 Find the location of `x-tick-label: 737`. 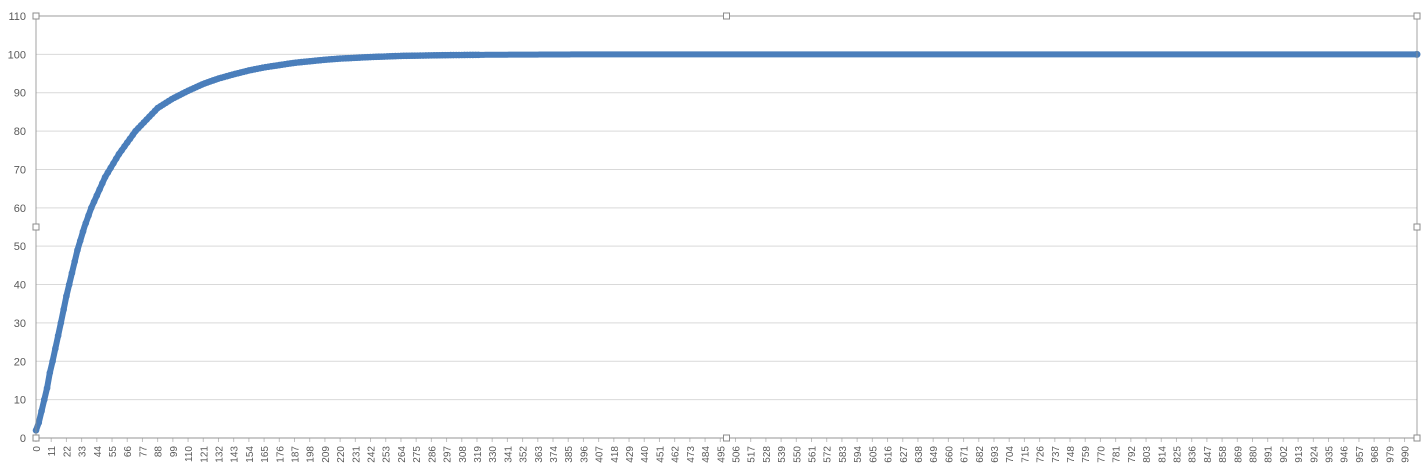

x-tick-label: 737 is located at coordinates (1056, 454).